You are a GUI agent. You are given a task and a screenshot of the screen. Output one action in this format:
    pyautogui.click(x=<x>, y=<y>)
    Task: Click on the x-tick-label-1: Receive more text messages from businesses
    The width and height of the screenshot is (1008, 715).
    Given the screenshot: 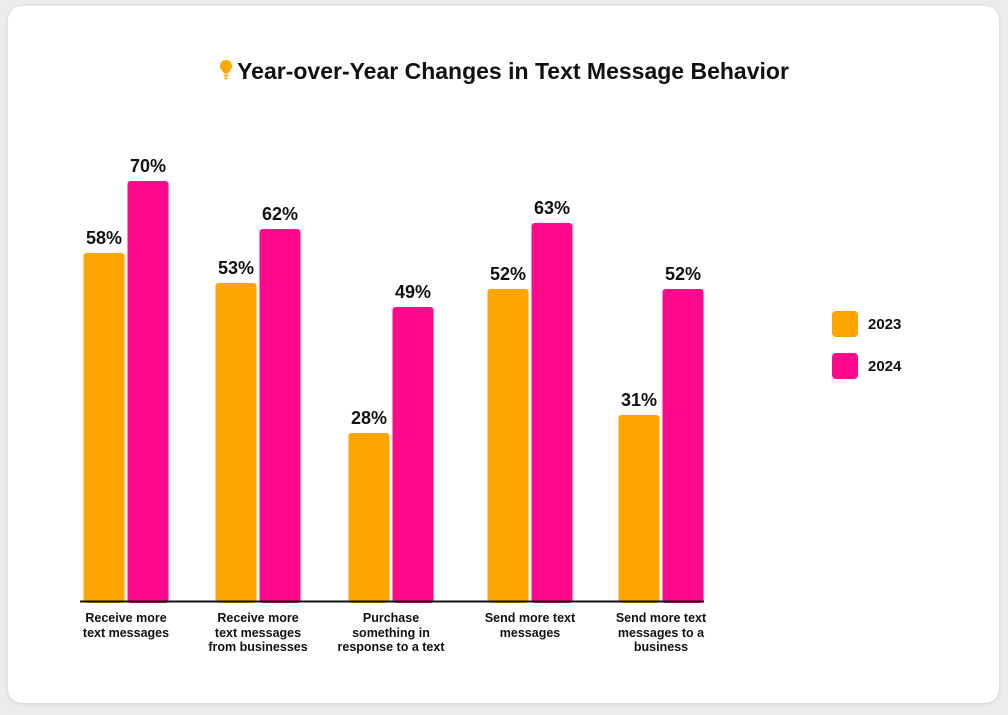 What is the action you would take?
    pyautogui.click(x=258, y=633)
    